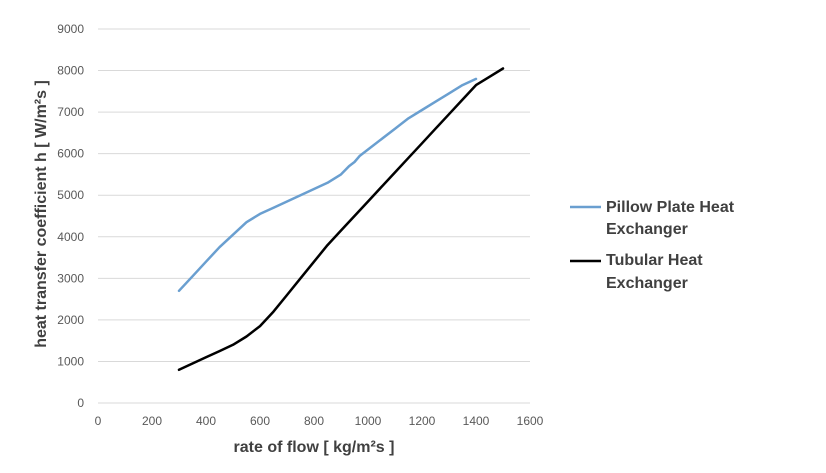 The image size is (826, 473). I want to click on y-tick-label: 8000, so click(70, 71).